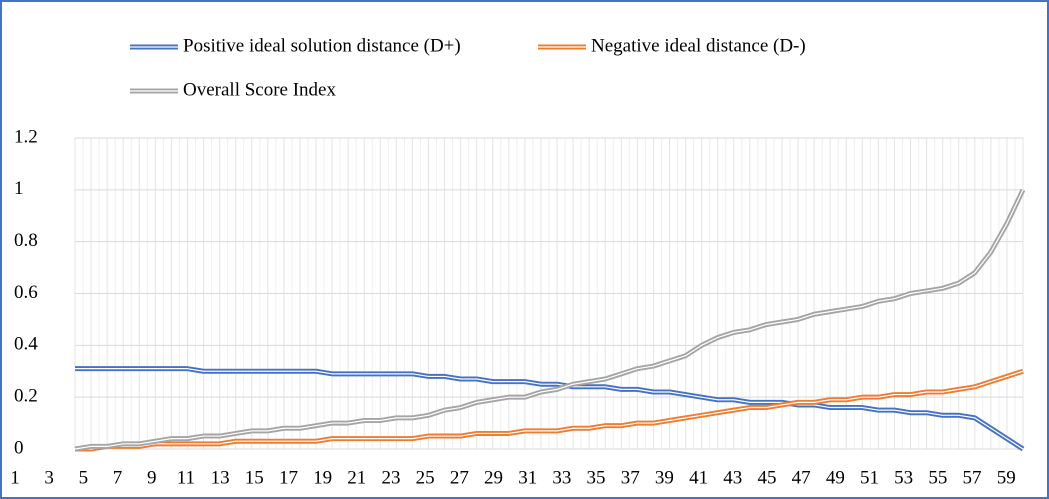 Image resolution: width=1049 pixels, height=499 pixels. I want to click on y-tick-label: 1, so click(19, 188).